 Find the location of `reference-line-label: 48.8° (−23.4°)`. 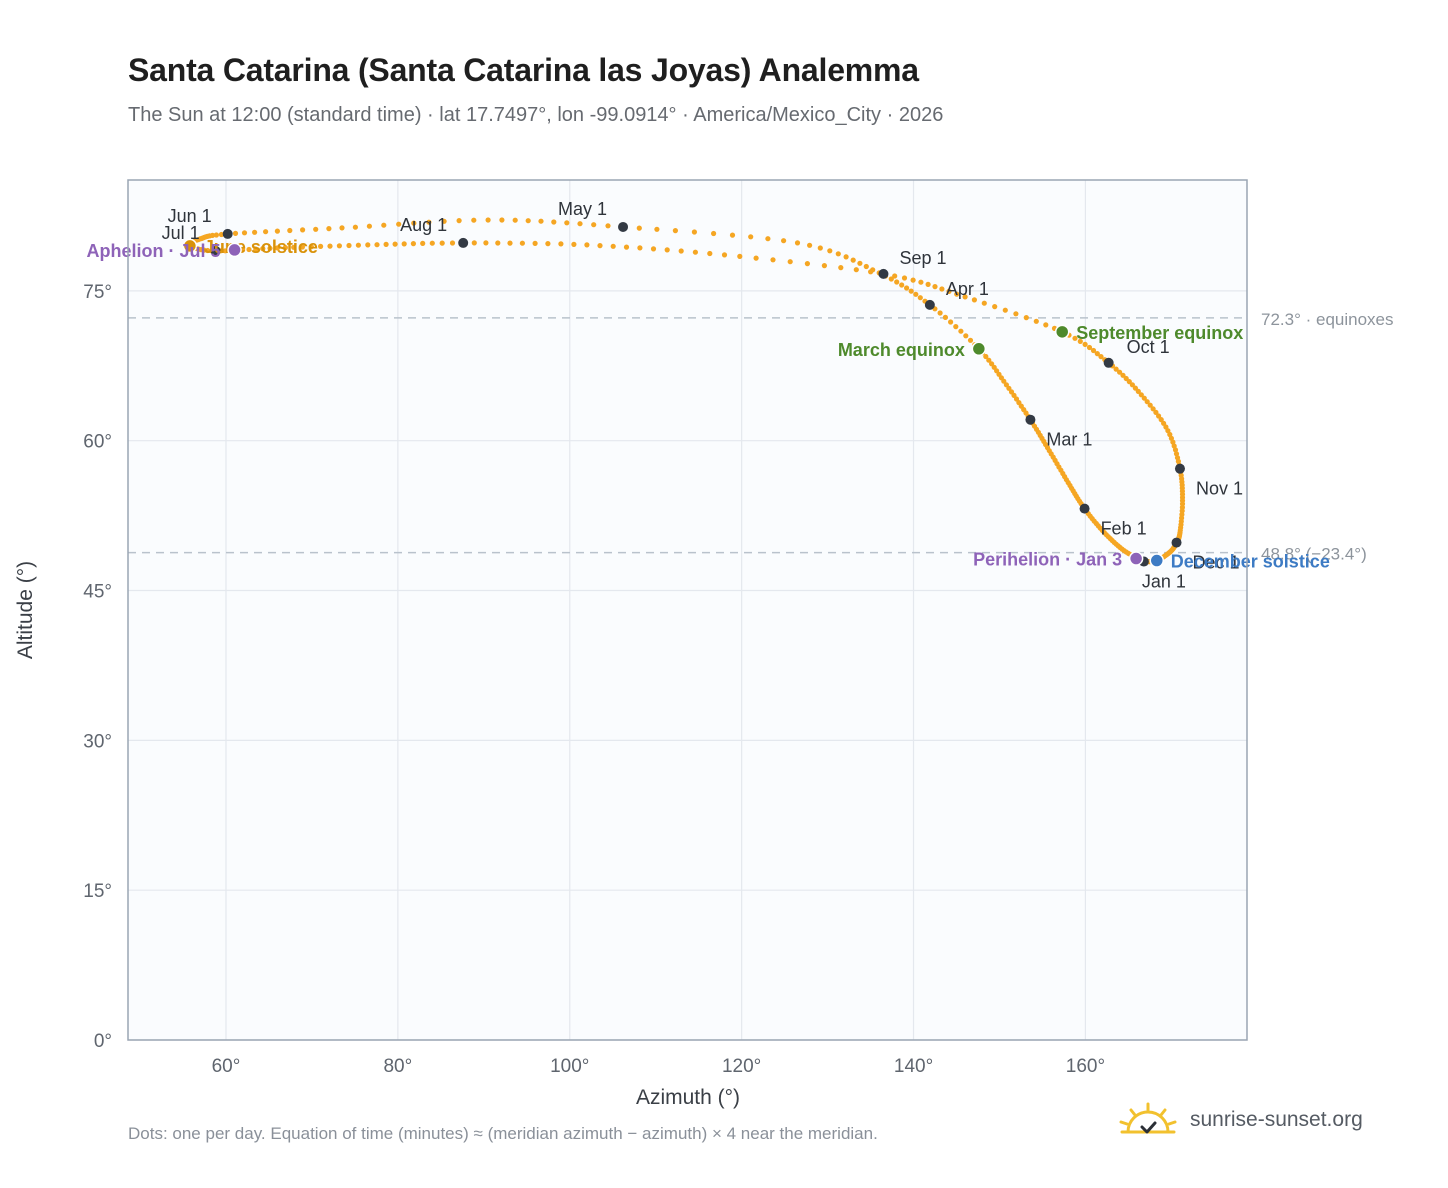

reference-line-label: 48.8° (−23.4°) is located at coordinates (1314, 554).